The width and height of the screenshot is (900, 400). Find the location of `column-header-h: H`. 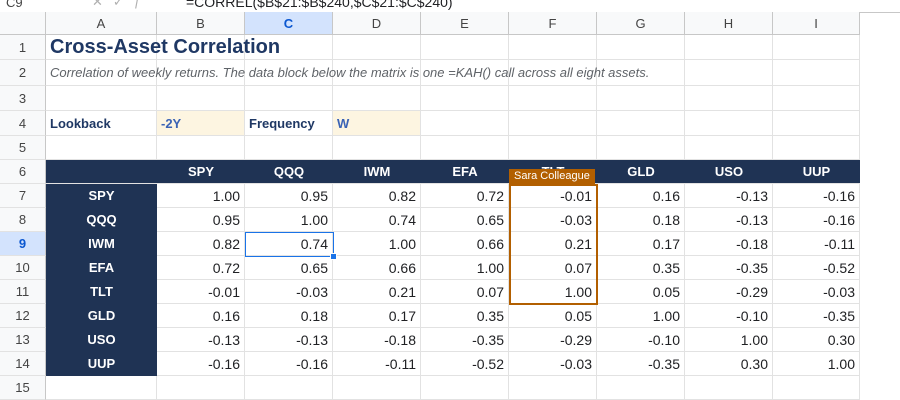

column-header-h: H is located at coordinates (729, 23).